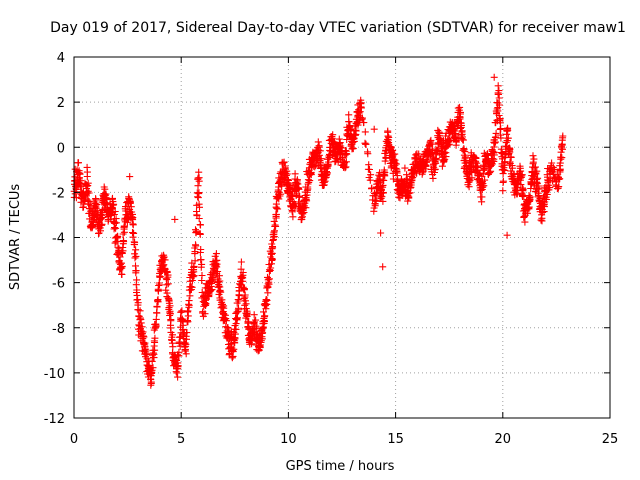 This screenshot has height=480, width=640. What do you see at coordinates (58, 329) in the screenshot?
I see `y-tick-label: -8` at bounding box center [58, 329].